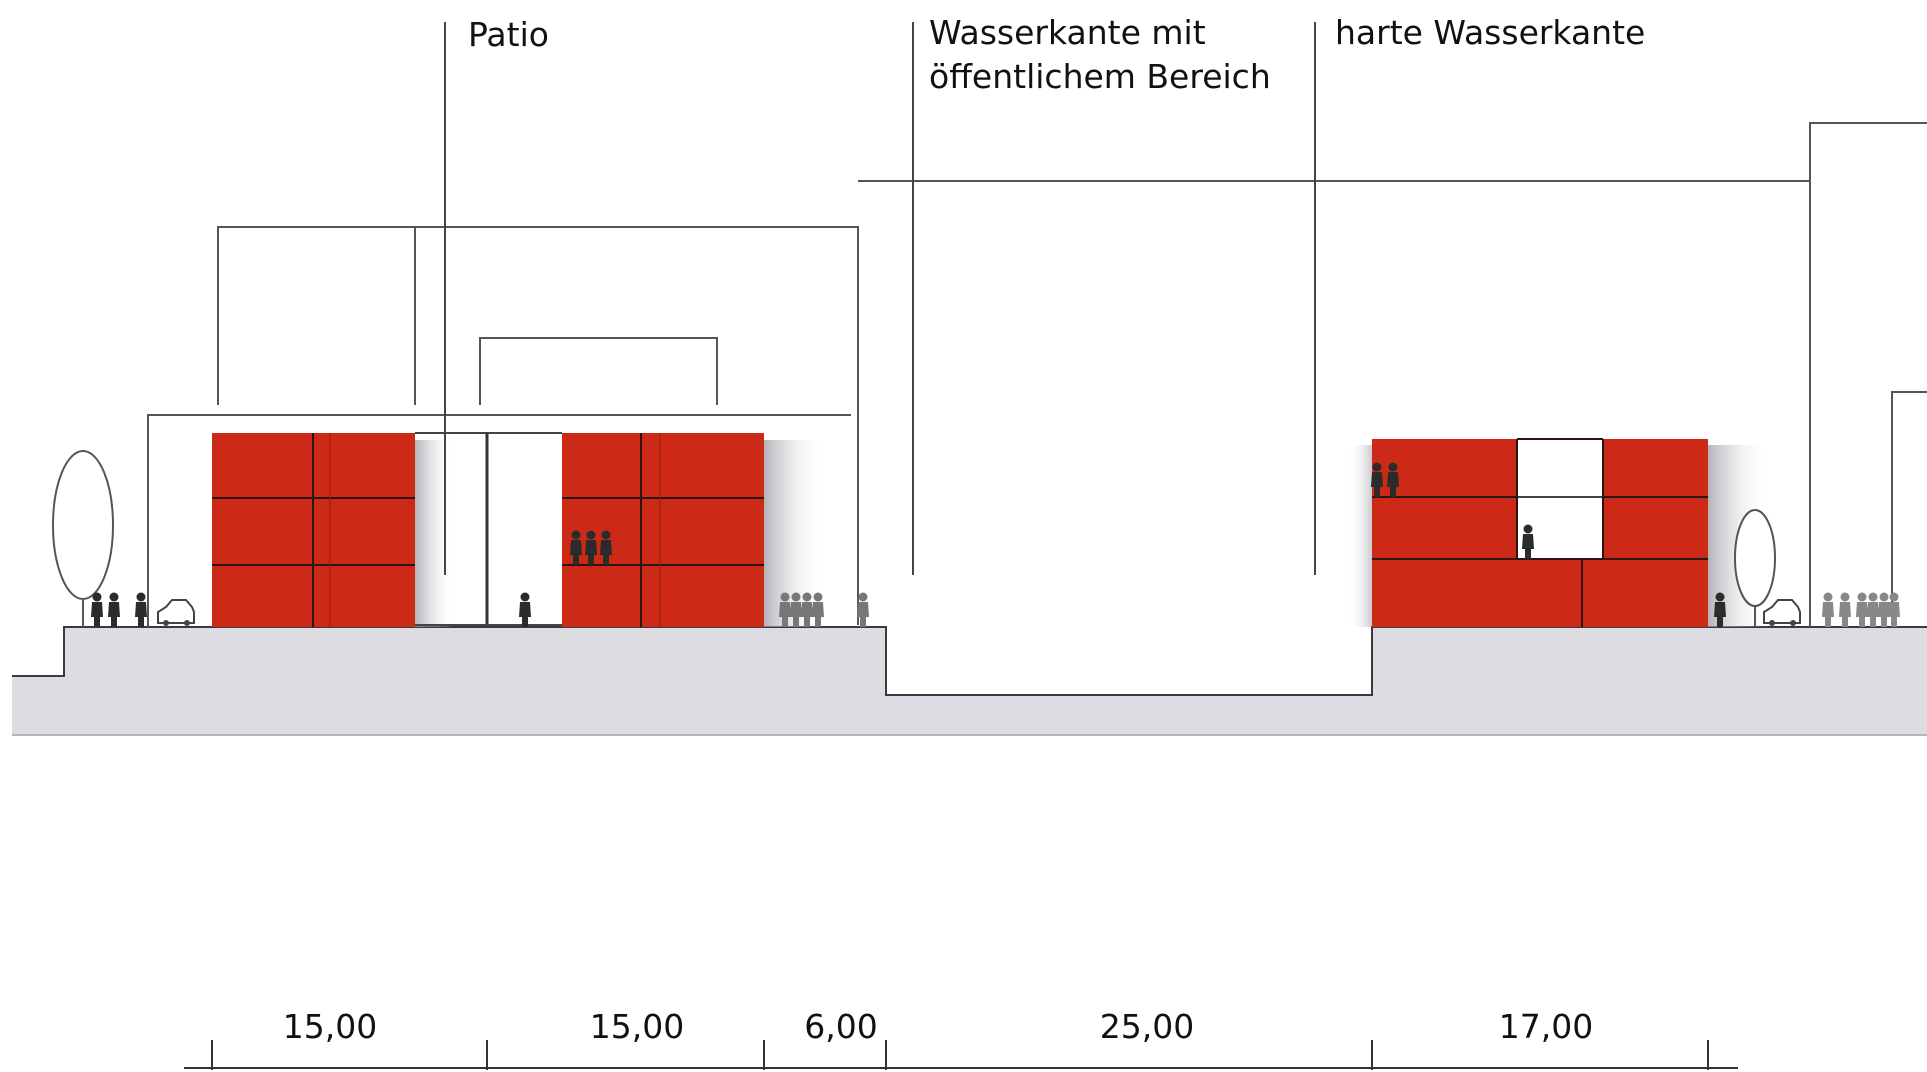 The height and width of the screenshot is (1072, 1927). What do you see at coordinates (1067, 32) in the screenshot?
I see `label-public-waterfront-line1: Wasserkante mit` at bounding box center [1067, 32].